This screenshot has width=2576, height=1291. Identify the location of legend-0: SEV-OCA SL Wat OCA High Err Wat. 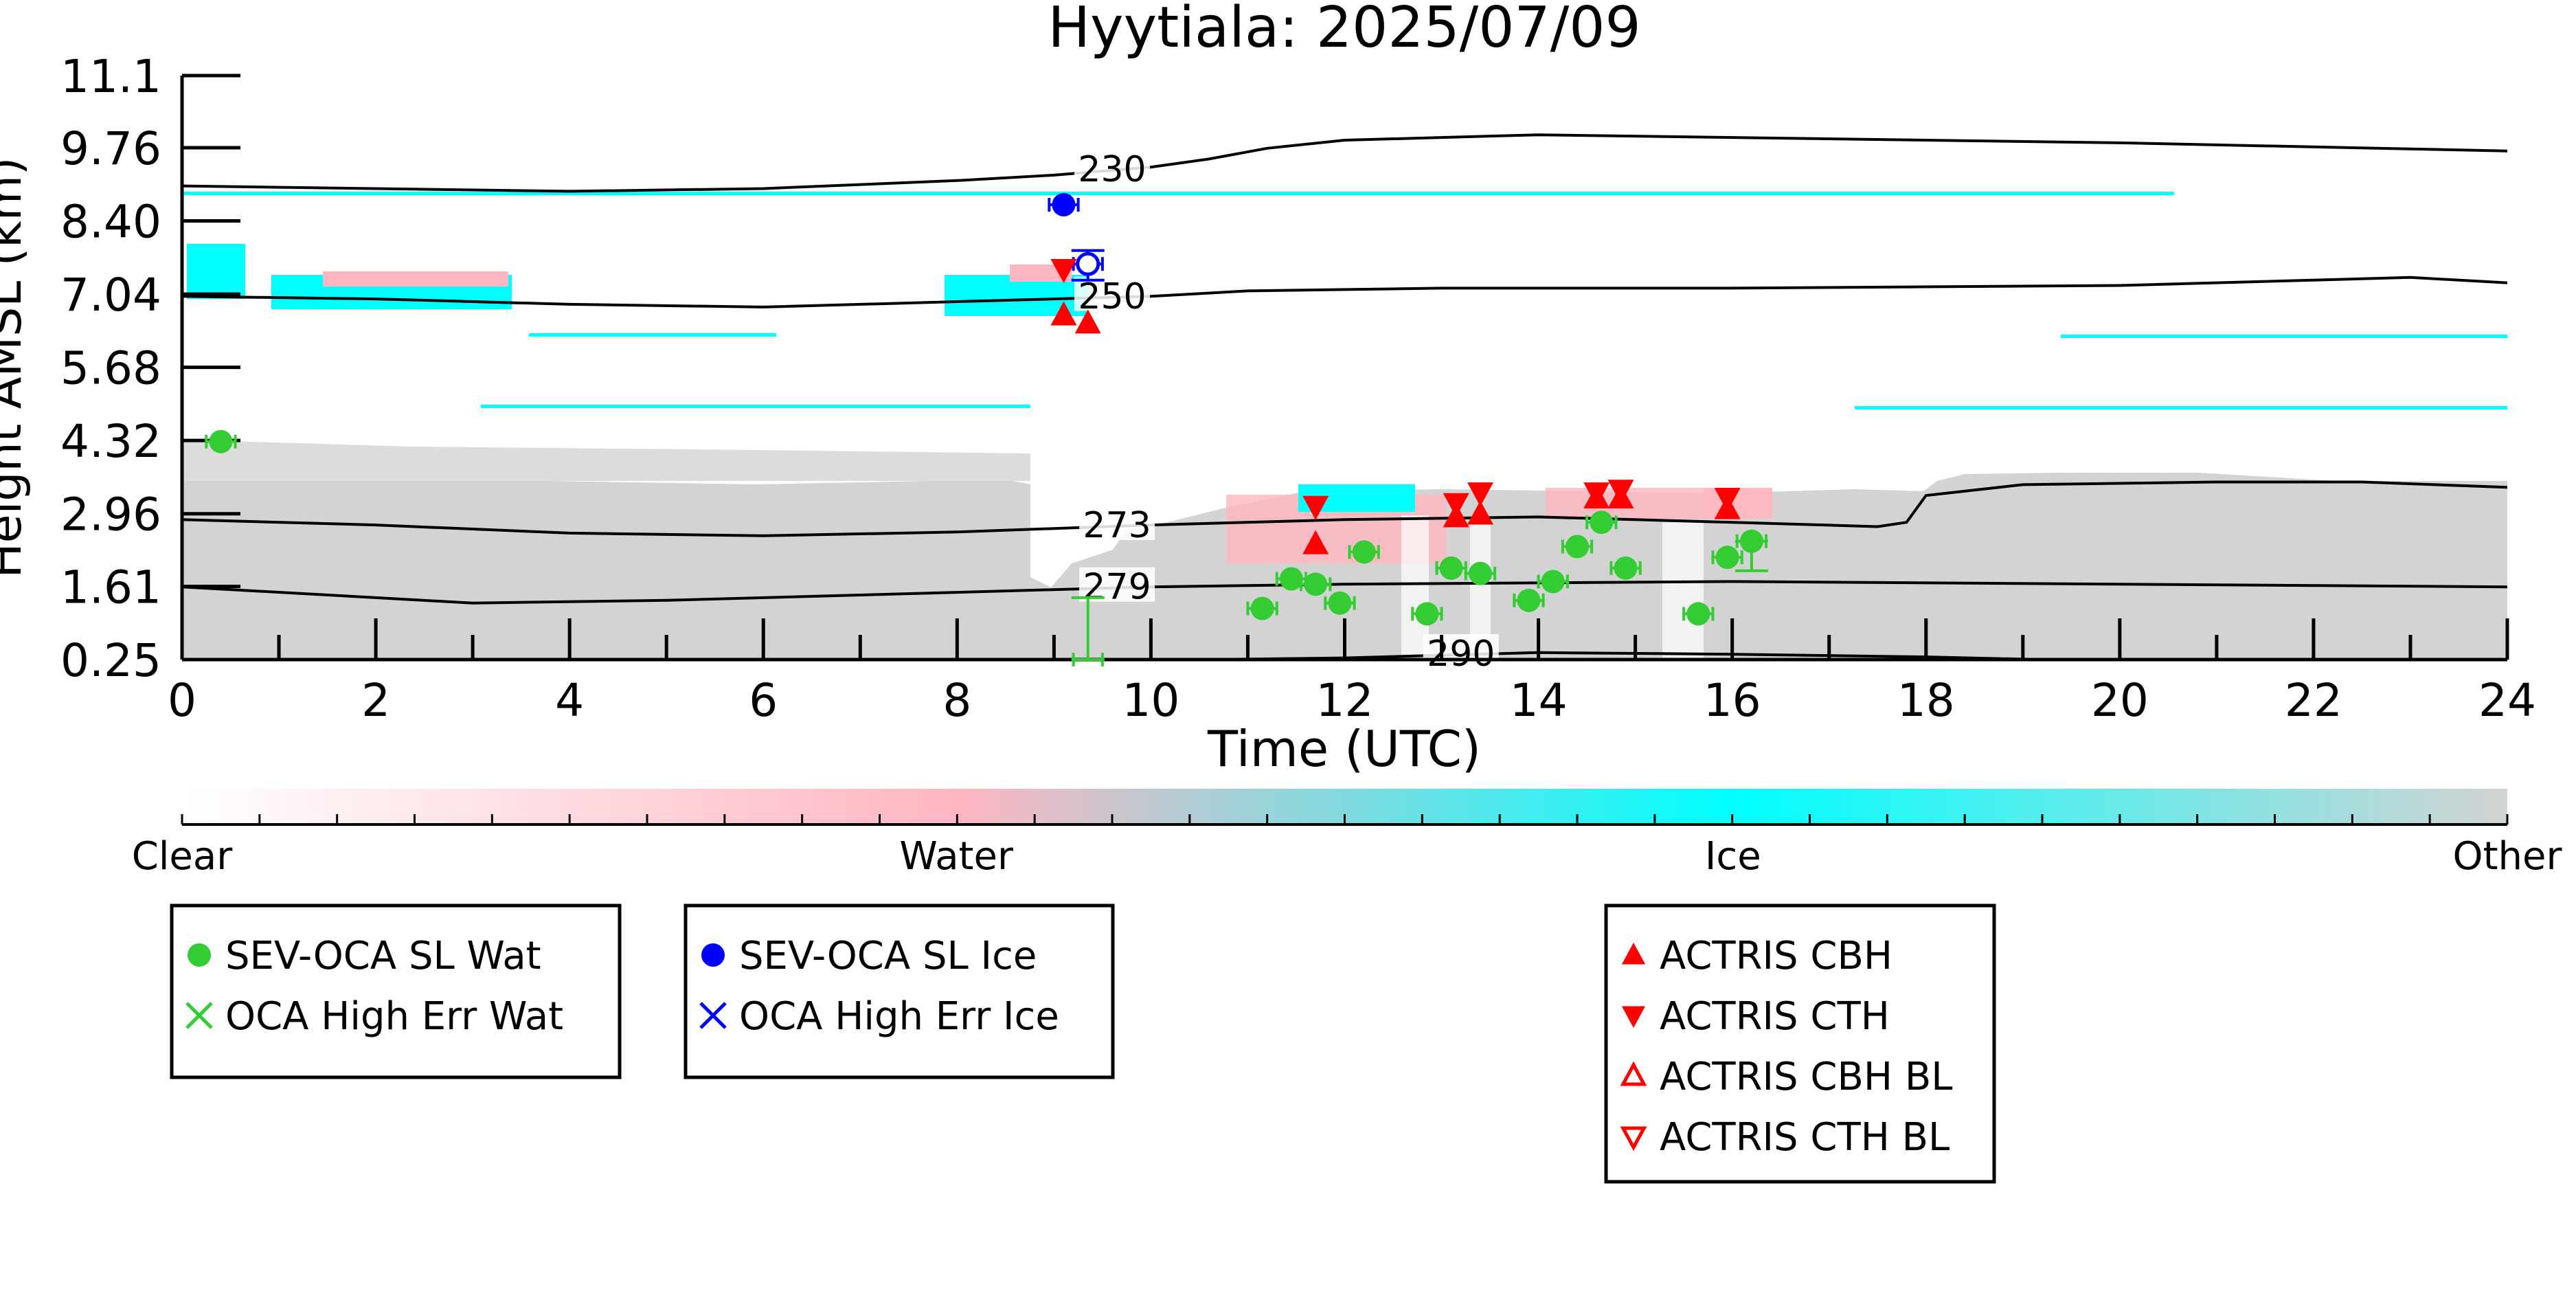
(396, 991).